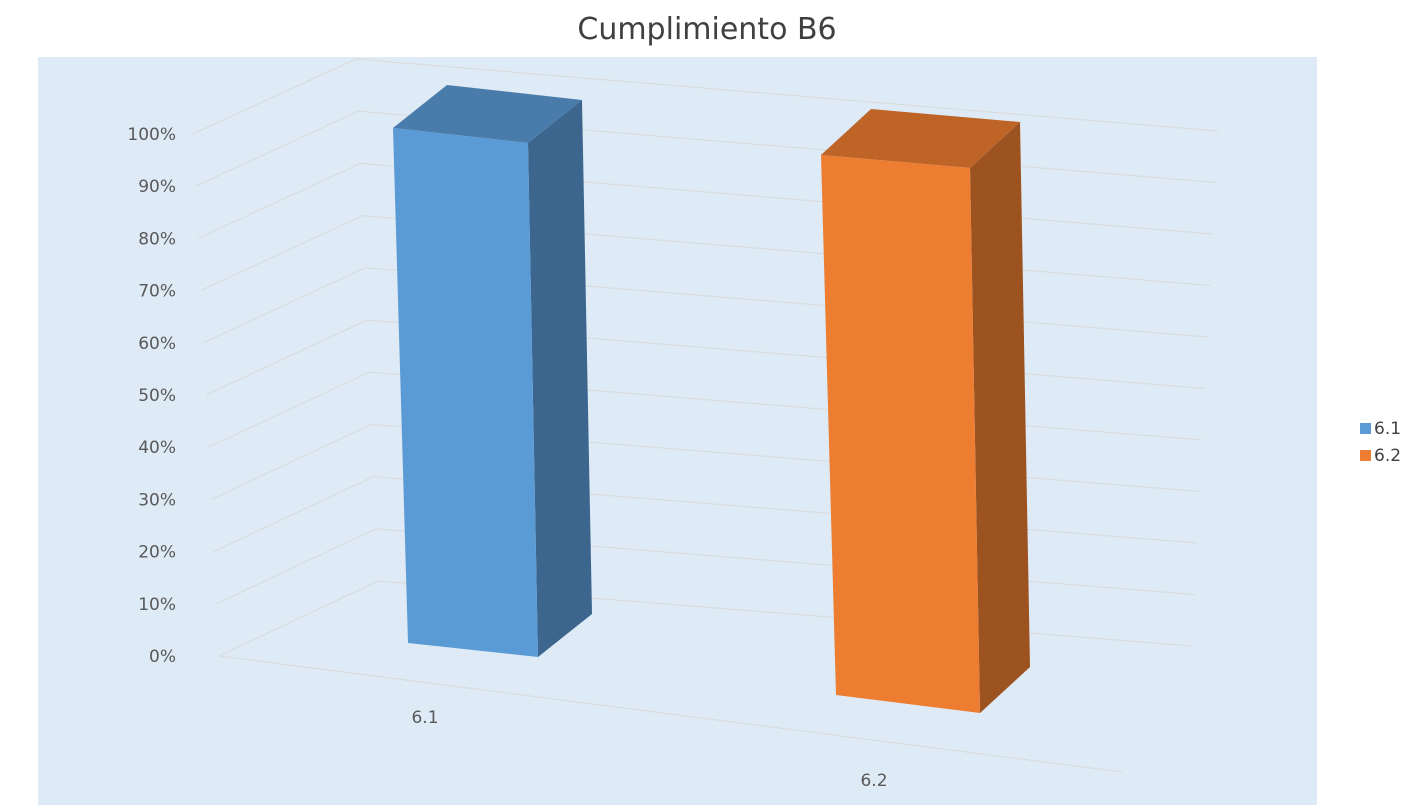 The height and width of the screenshot is (812, 1414). I want to click on legend-item-6-1: 6.1, so click(1380, 428).